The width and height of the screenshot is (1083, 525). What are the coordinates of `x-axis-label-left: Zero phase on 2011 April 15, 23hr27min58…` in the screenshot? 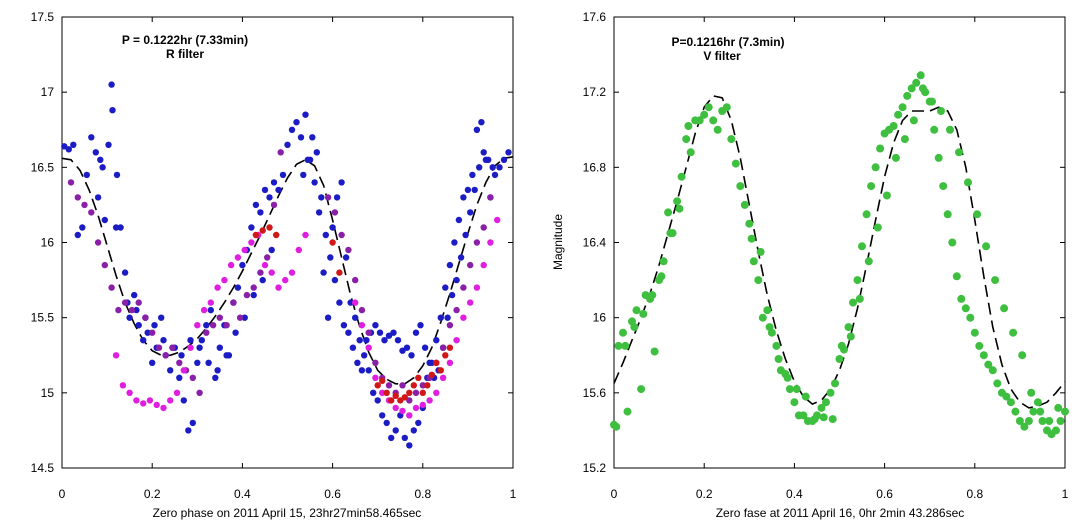 It's located at (287, 513).